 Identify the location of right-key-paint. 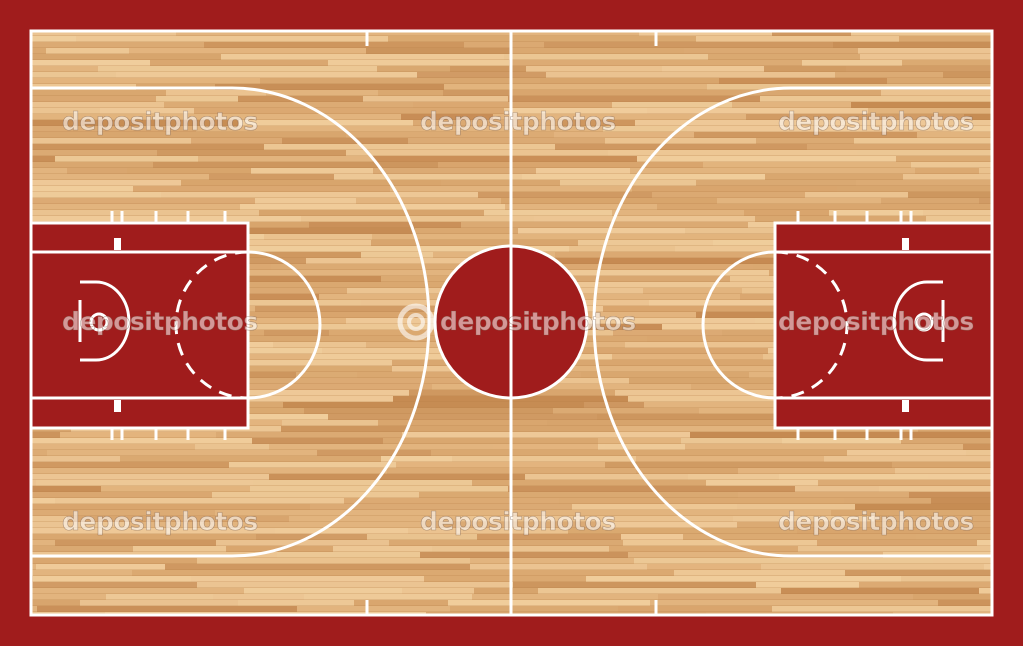
(884, 325).